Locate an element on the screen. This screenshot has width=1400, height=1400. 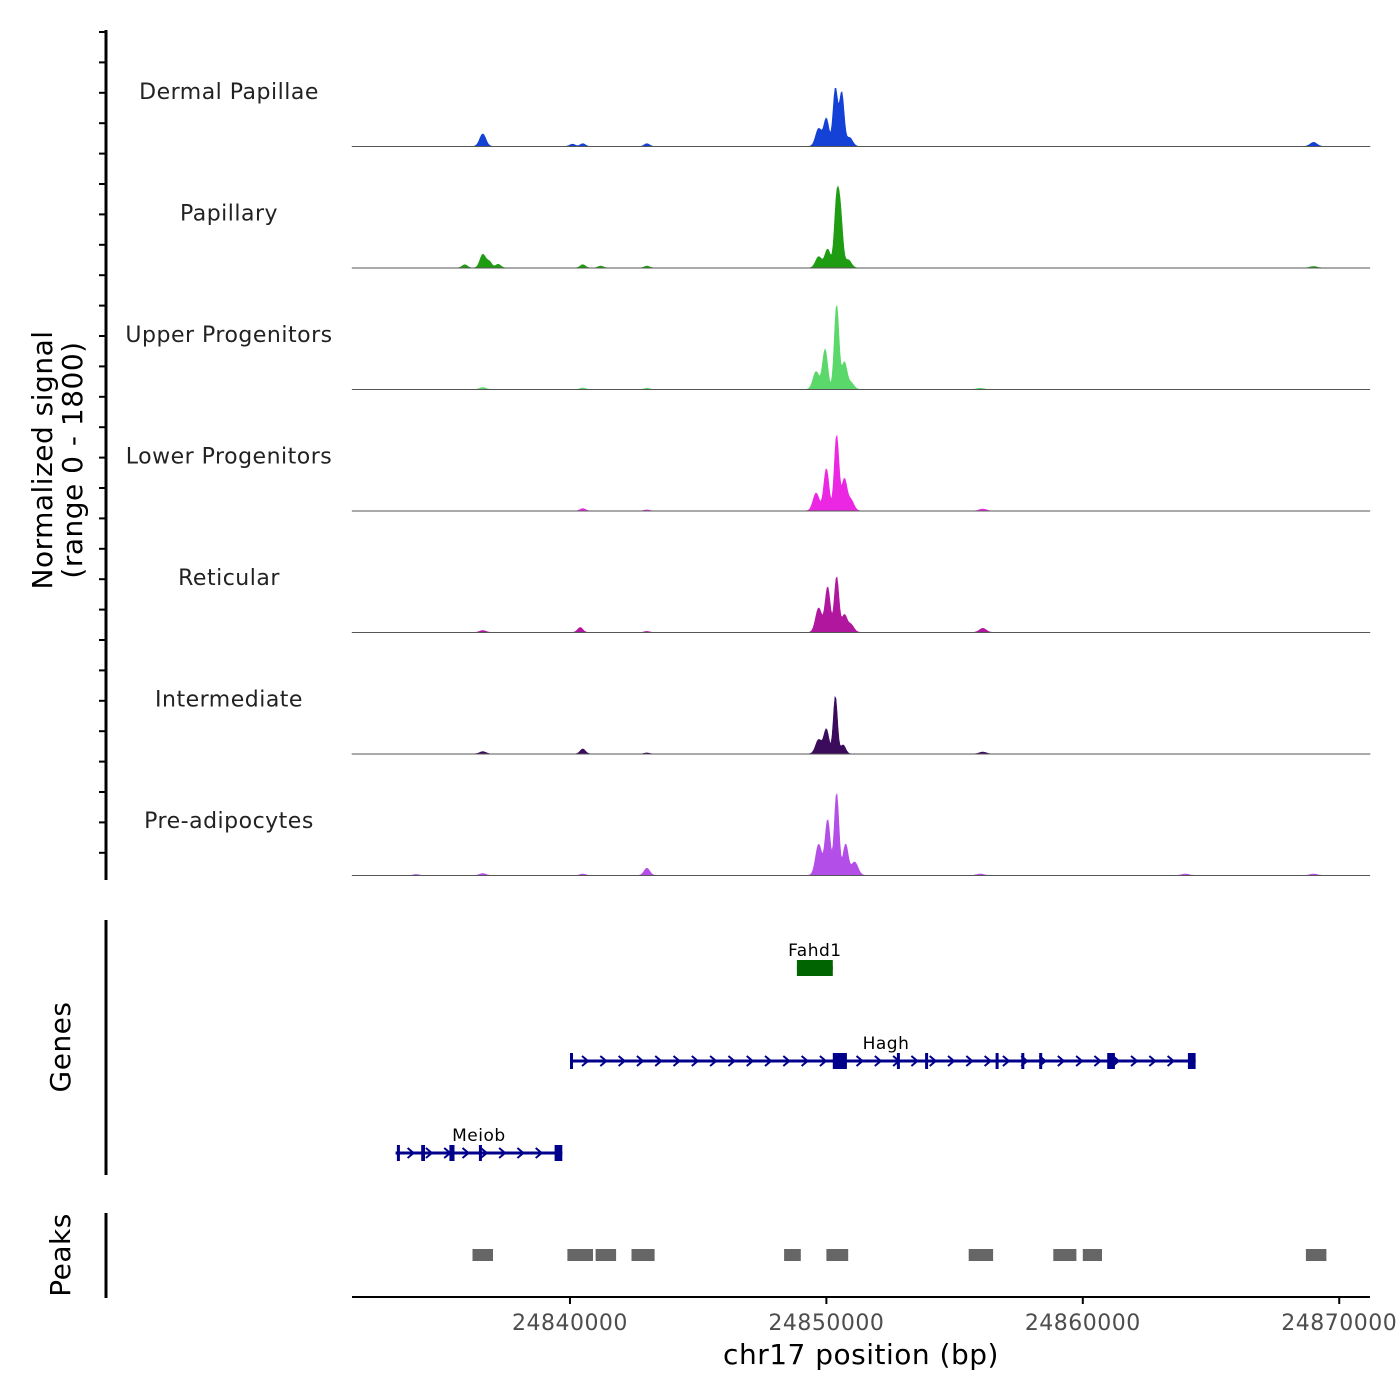
x-tick-label: 24870000 is located at coordinates (1339, 1323).